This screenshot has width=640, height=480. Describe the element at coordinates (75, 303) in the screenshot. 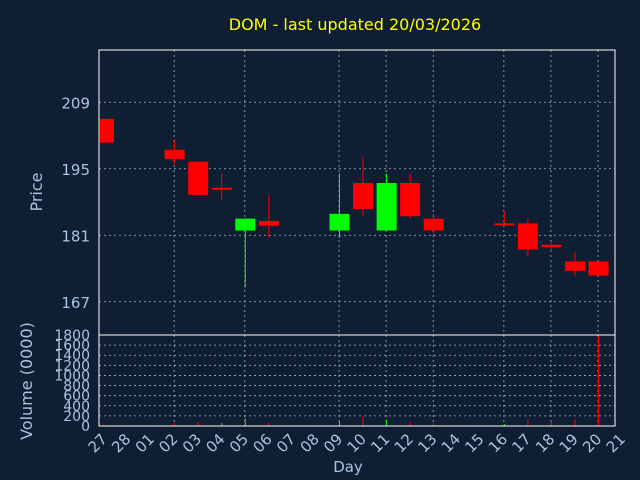

I see `price-tick-label: 167` at that location.